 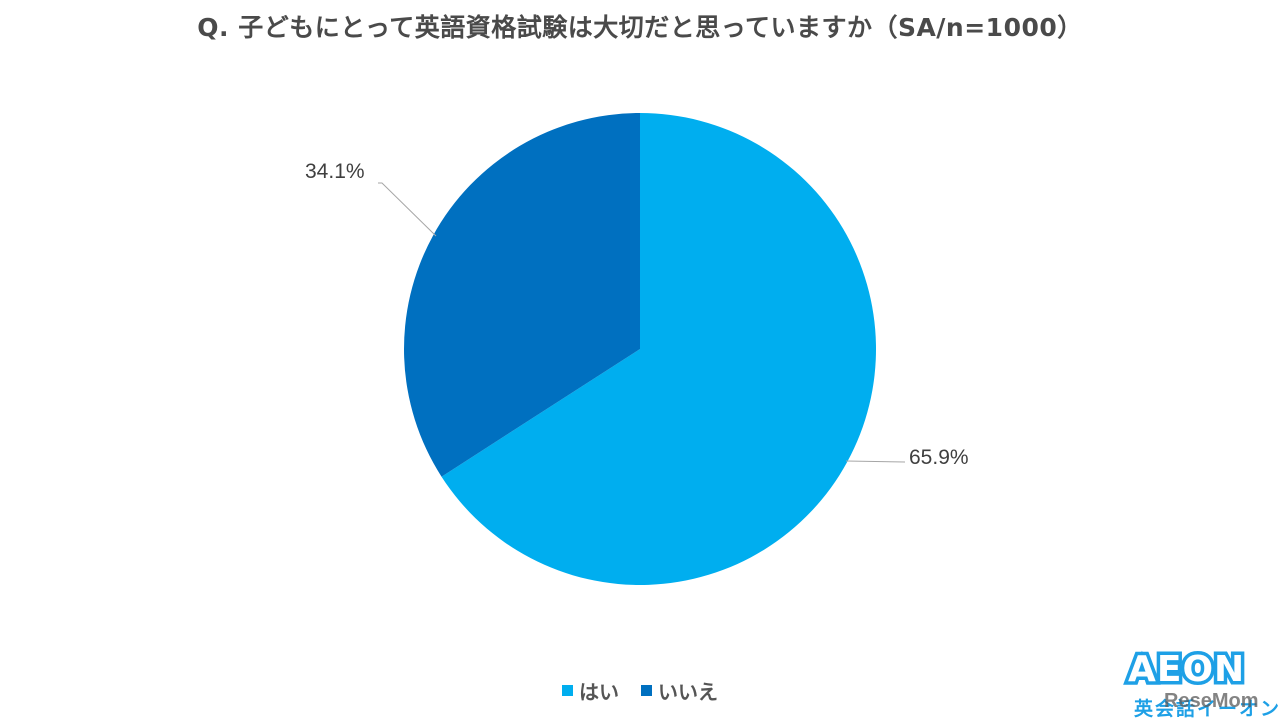 I want to click on legend-item-yes: はい, so click(x=590, y=690).